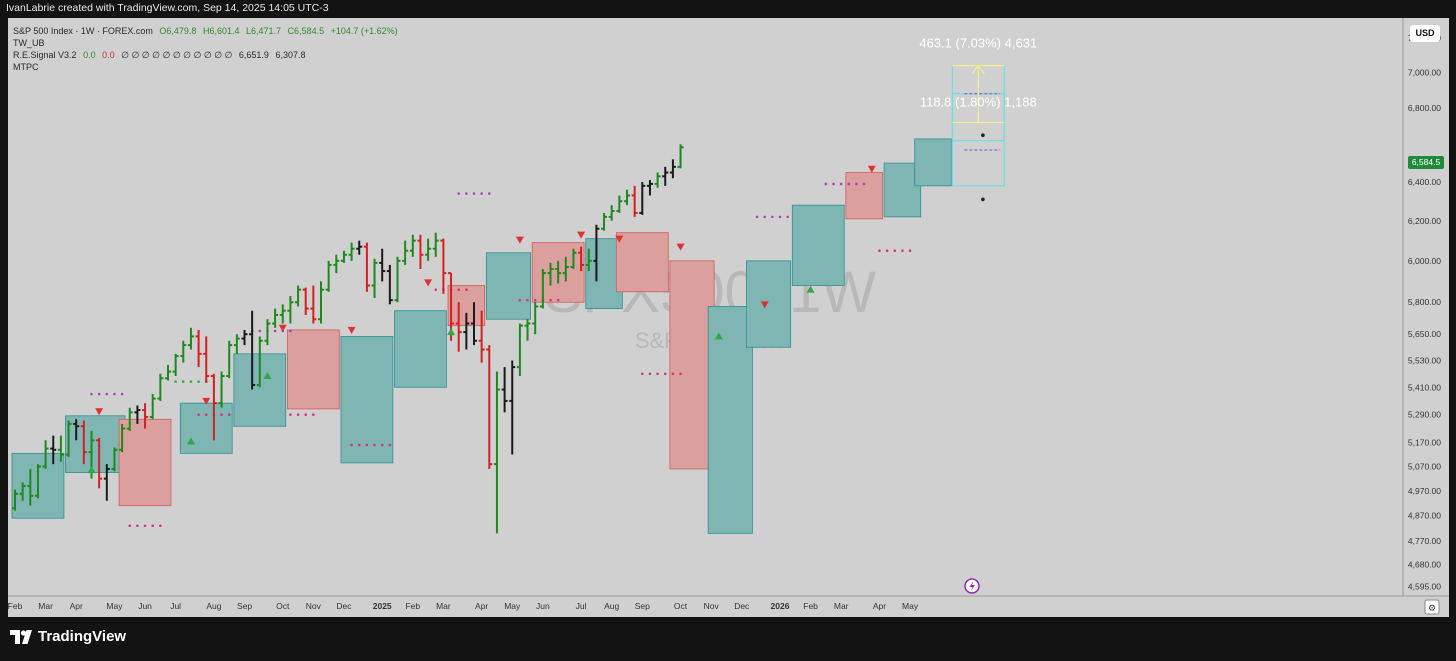 The image size is (1456, 661). Describe the element at coordinates (1424, 516) in the screenshot. I see `price-tick-label: 4,870.00` at that location.